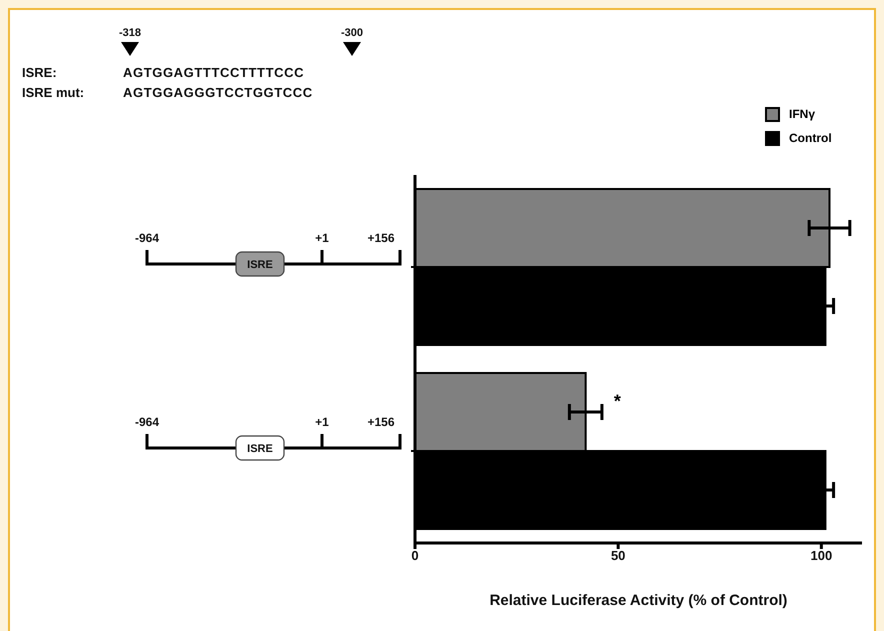 The image size is (884, 631). I want to click on text: ISRE:, so click(39, 72).